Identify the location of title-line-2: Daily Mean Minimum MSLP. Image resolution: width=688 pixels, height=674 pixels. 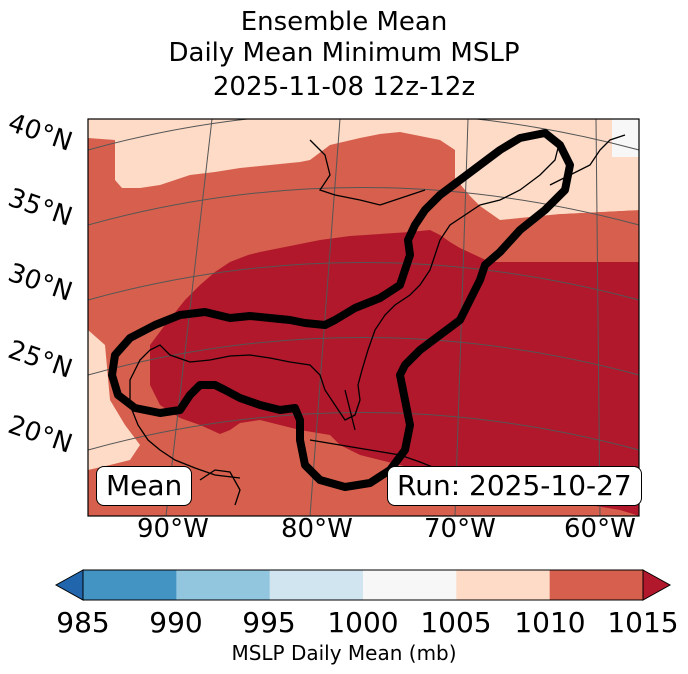
(344, 53).